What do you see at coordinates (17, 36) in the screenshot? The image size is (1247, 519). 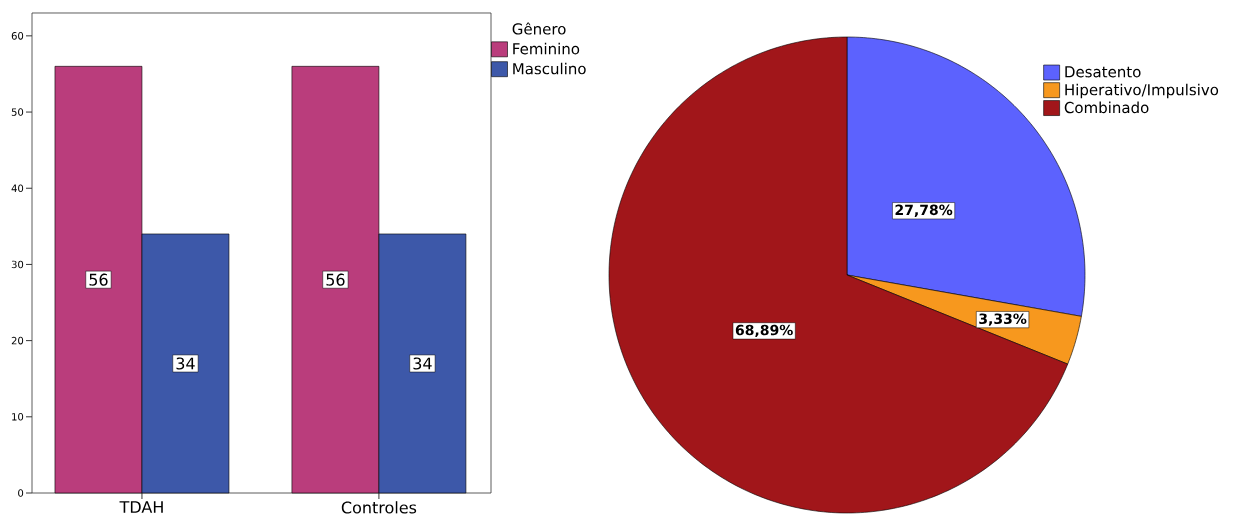 I see `y-tick-label: 60` at bounding box center [17, 36].